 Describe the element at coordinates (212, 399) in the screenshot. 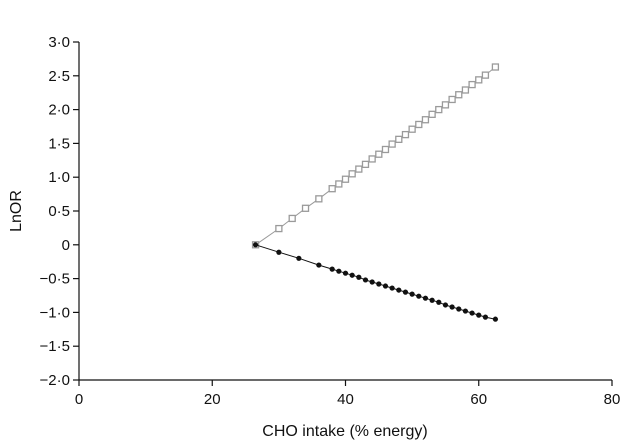

I see `x-tick-label: 20` at that location.